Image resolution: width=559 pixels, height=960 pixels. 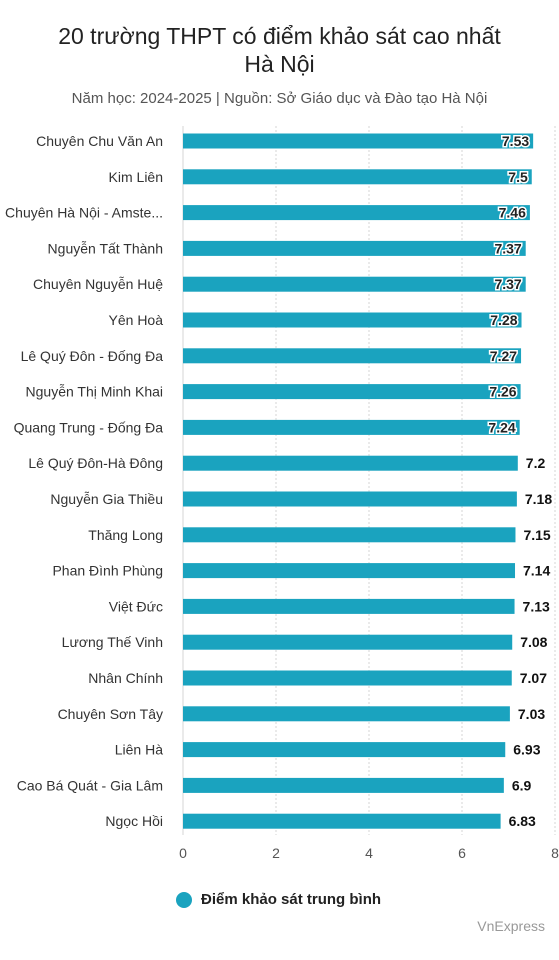 What do you see at coordinates (507, 284) in the screenshot?
I see `value-label-4: 7.37` at bounding box center [507, 284].